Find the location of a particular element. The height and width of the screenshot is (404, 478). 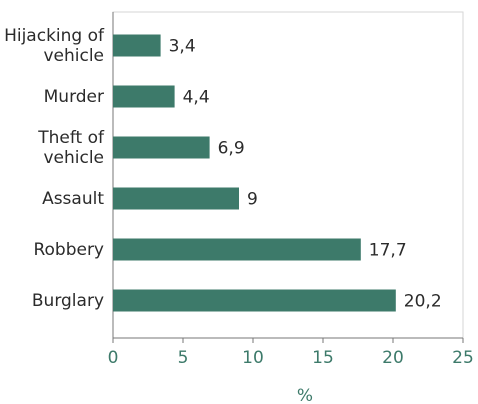

value-label: 20,2 is located at coordinates (423, 302).